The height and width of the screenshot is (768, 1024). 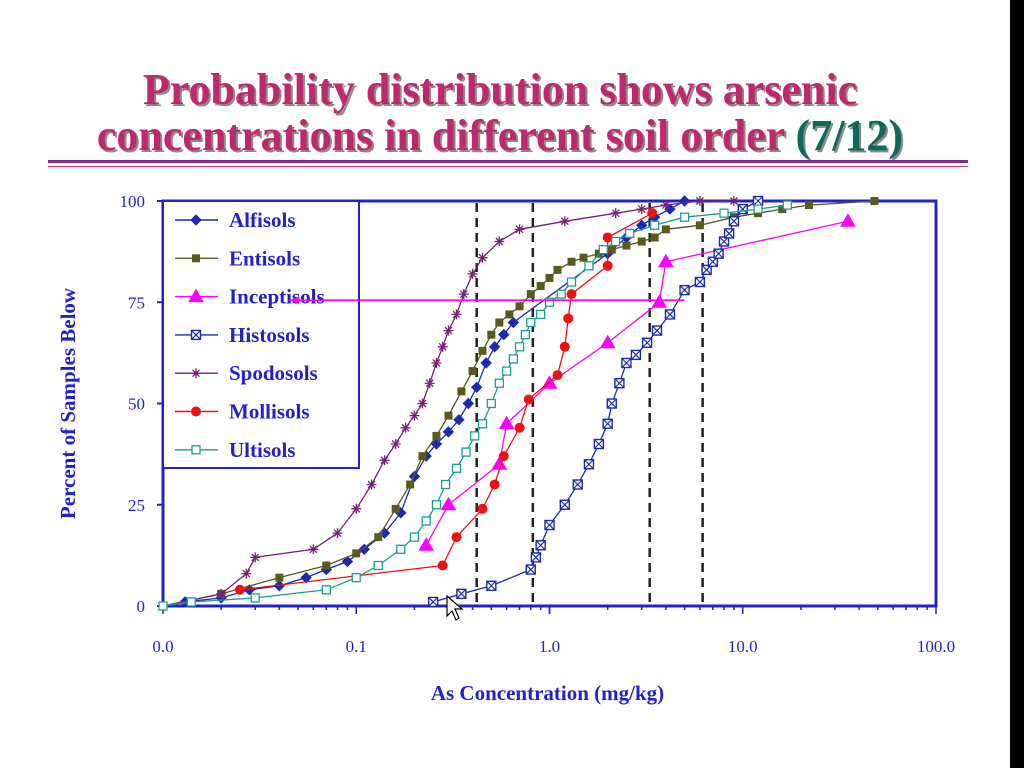 What do you see at coordinates (136, 404) in the screenshot?
I see `y-tick-label: 50` at bounding box center [136, 404].